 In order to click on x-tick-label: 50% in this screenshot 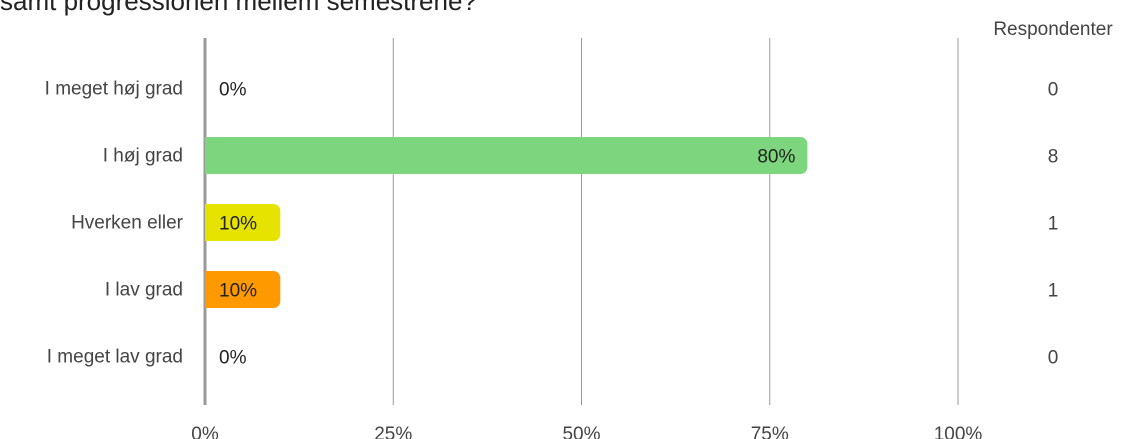, I will do `click(581, 431)`.